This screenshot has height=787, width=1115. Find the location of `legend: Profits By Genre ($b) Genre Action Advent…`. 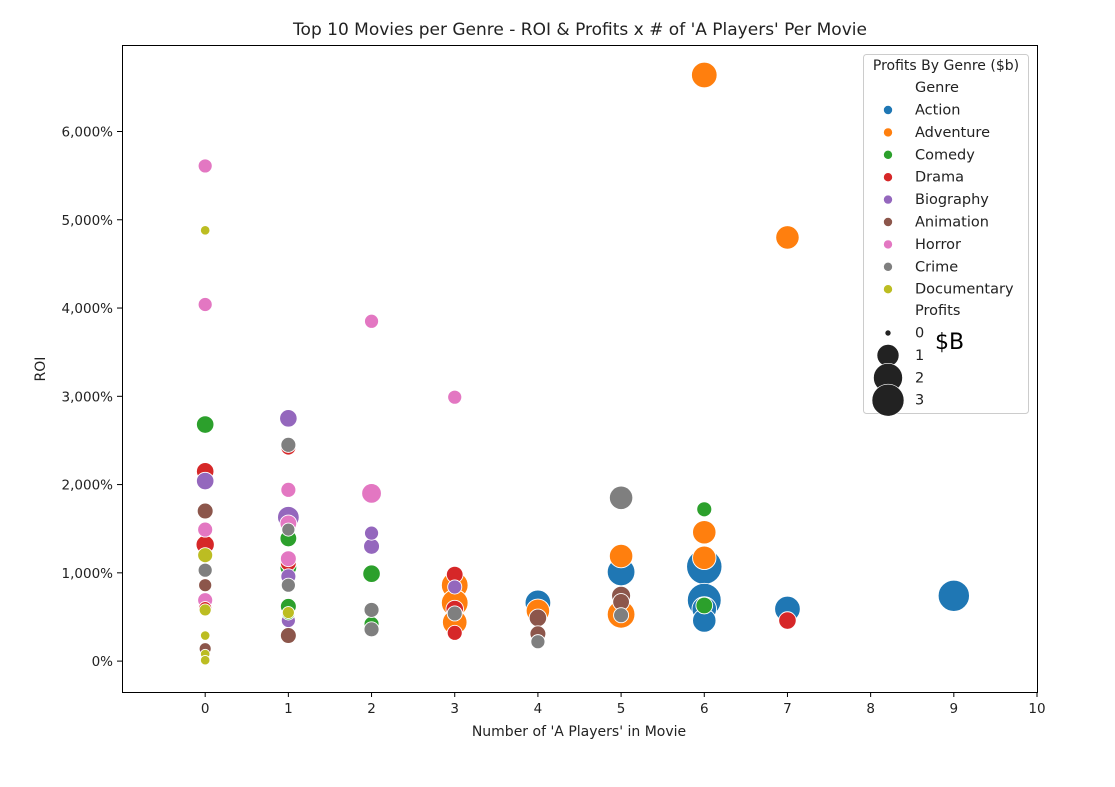

legend: Profits By Genre ($b) Genre Action Advent… is located at coordinates (946, 235).